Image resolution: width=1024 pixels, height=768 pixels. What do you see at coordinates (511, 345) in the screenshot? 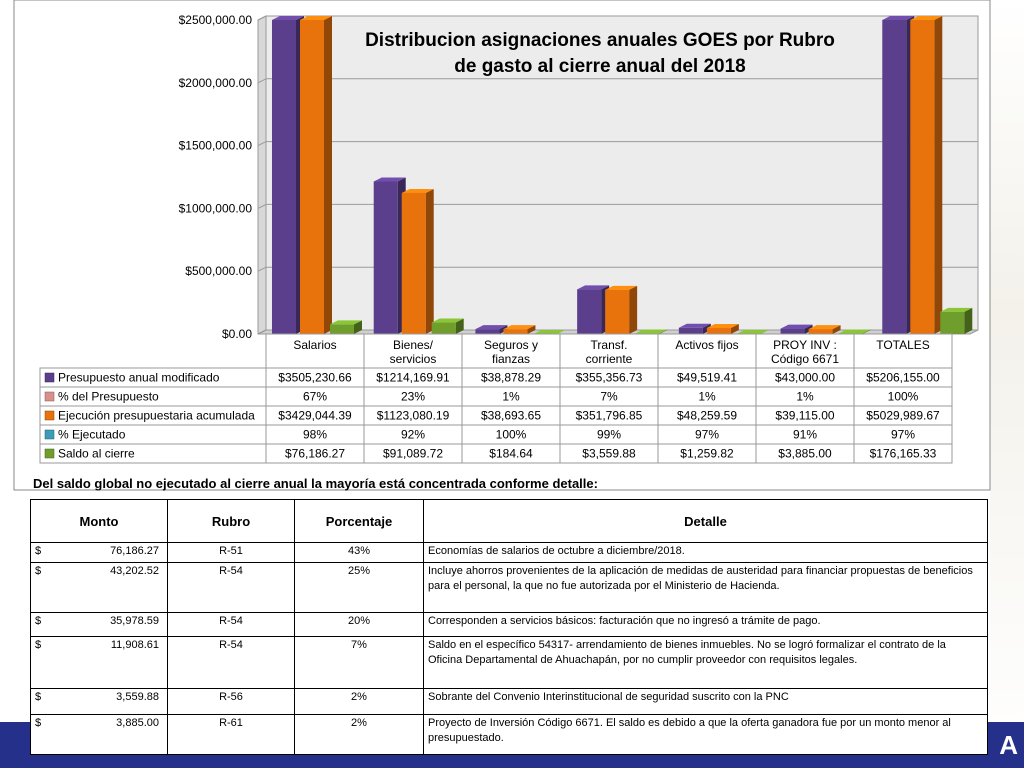
I see `category-label: Seguros y` at bounding box center [511, 345].